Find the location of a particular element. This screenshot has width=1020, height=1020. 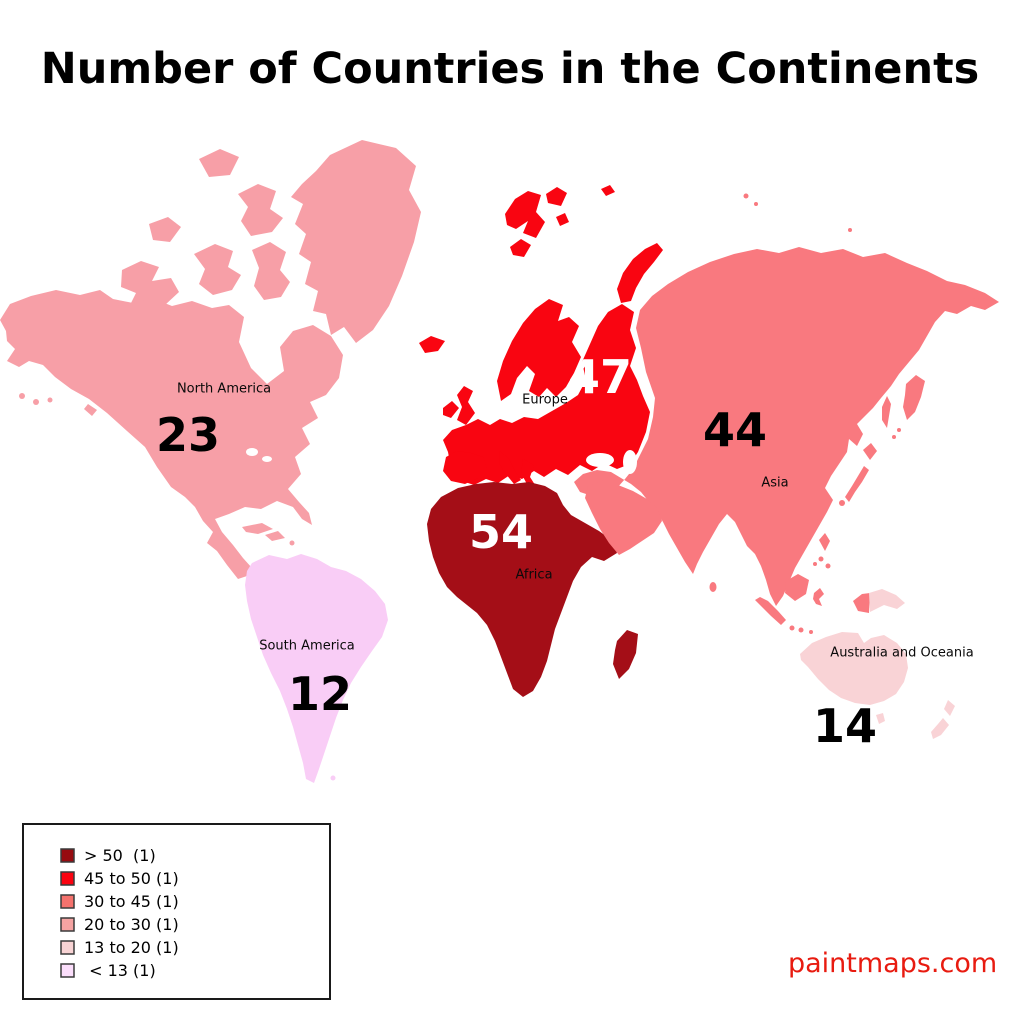

chart-title: Number of Countries in the Continents is located at coordinates (510, 69).